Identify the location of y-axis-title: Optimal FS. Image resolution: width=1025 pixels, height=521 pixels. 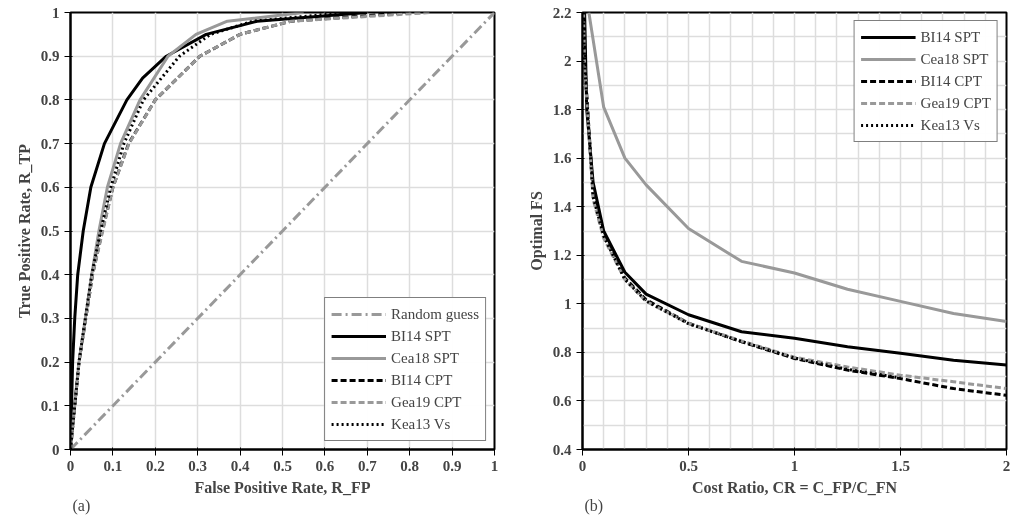
(536, 231).